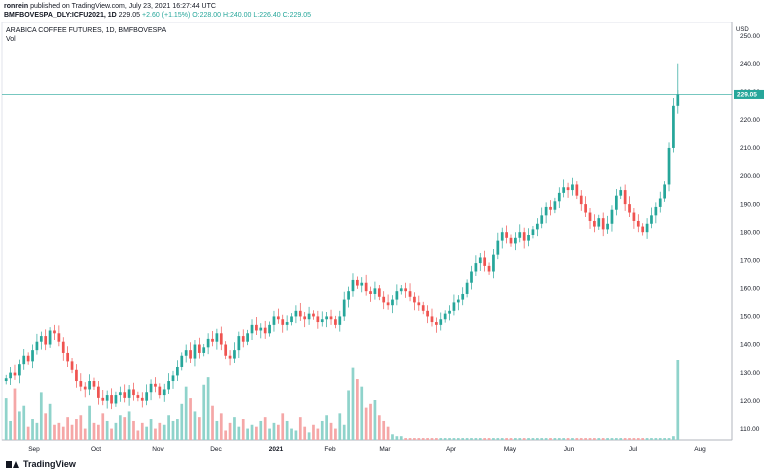 This screenshot has height=473, width=768. What do you see at coordinates (158, 449) in the screenshot?
I see `time-tick-label: Nov` at bounding box center [158, 449].